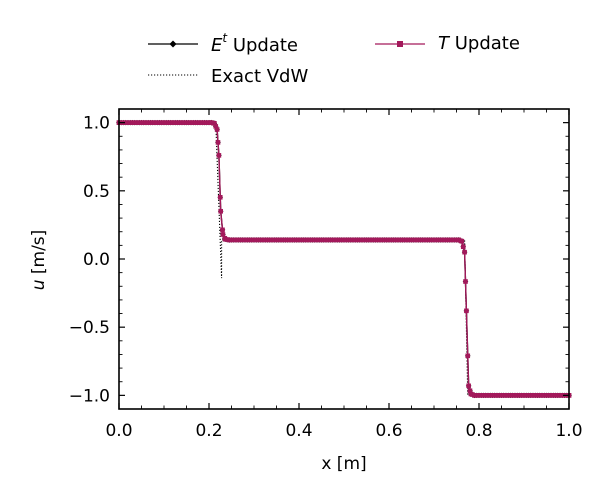 This screenshot has width=600, height=480. What do you see at coordinates (89, 328) in the screenshot?
I see `y-tick-label: −0.5` at bounding box center [89, 328].